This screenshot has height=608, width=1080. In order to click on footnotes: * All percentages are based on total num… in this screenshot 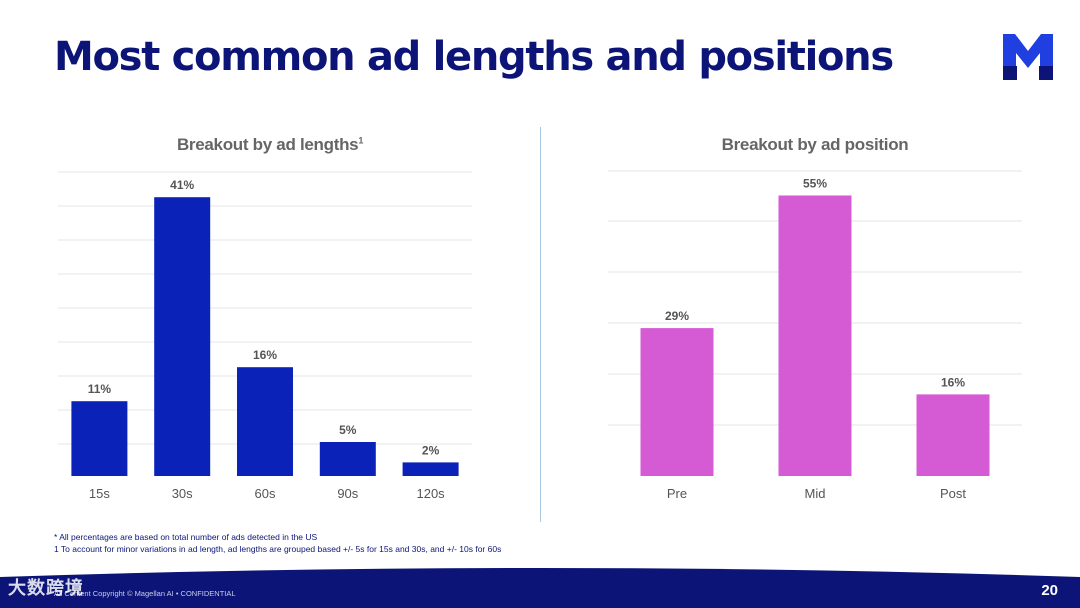, I will do `click(277, 543)`.